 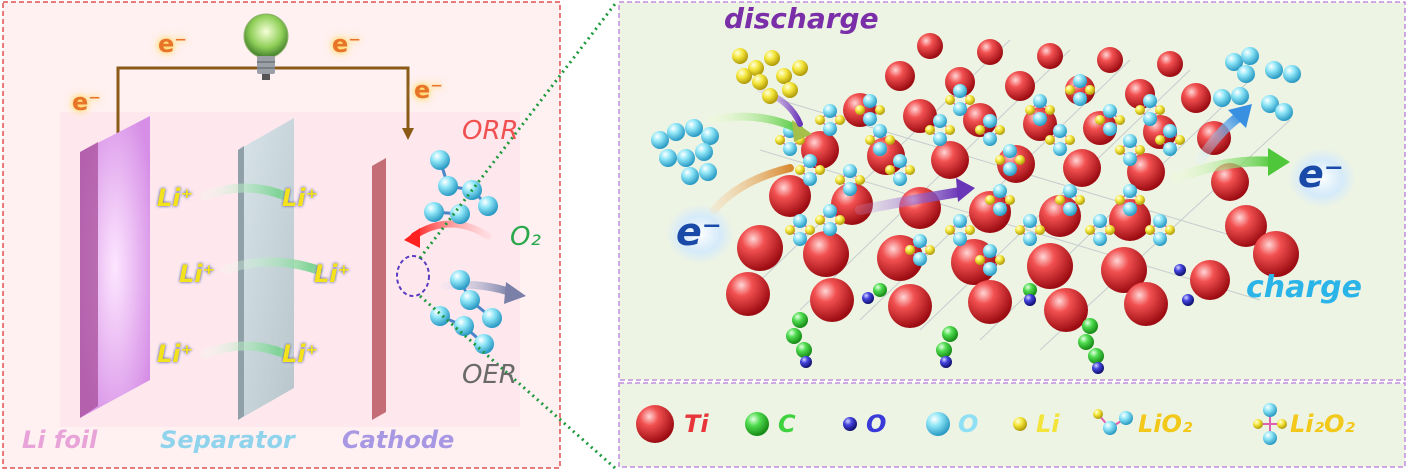 I want to click on li-ion-label-3: Li⁺, so click(x=197, y=274).